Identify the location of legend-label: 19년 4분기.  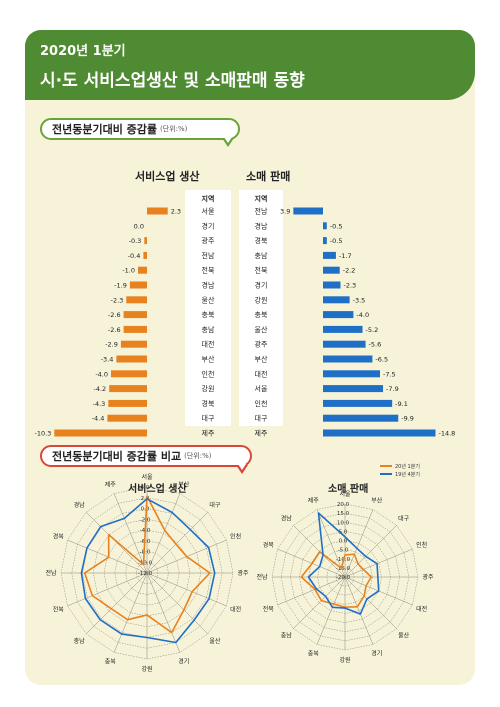
(407, 474).